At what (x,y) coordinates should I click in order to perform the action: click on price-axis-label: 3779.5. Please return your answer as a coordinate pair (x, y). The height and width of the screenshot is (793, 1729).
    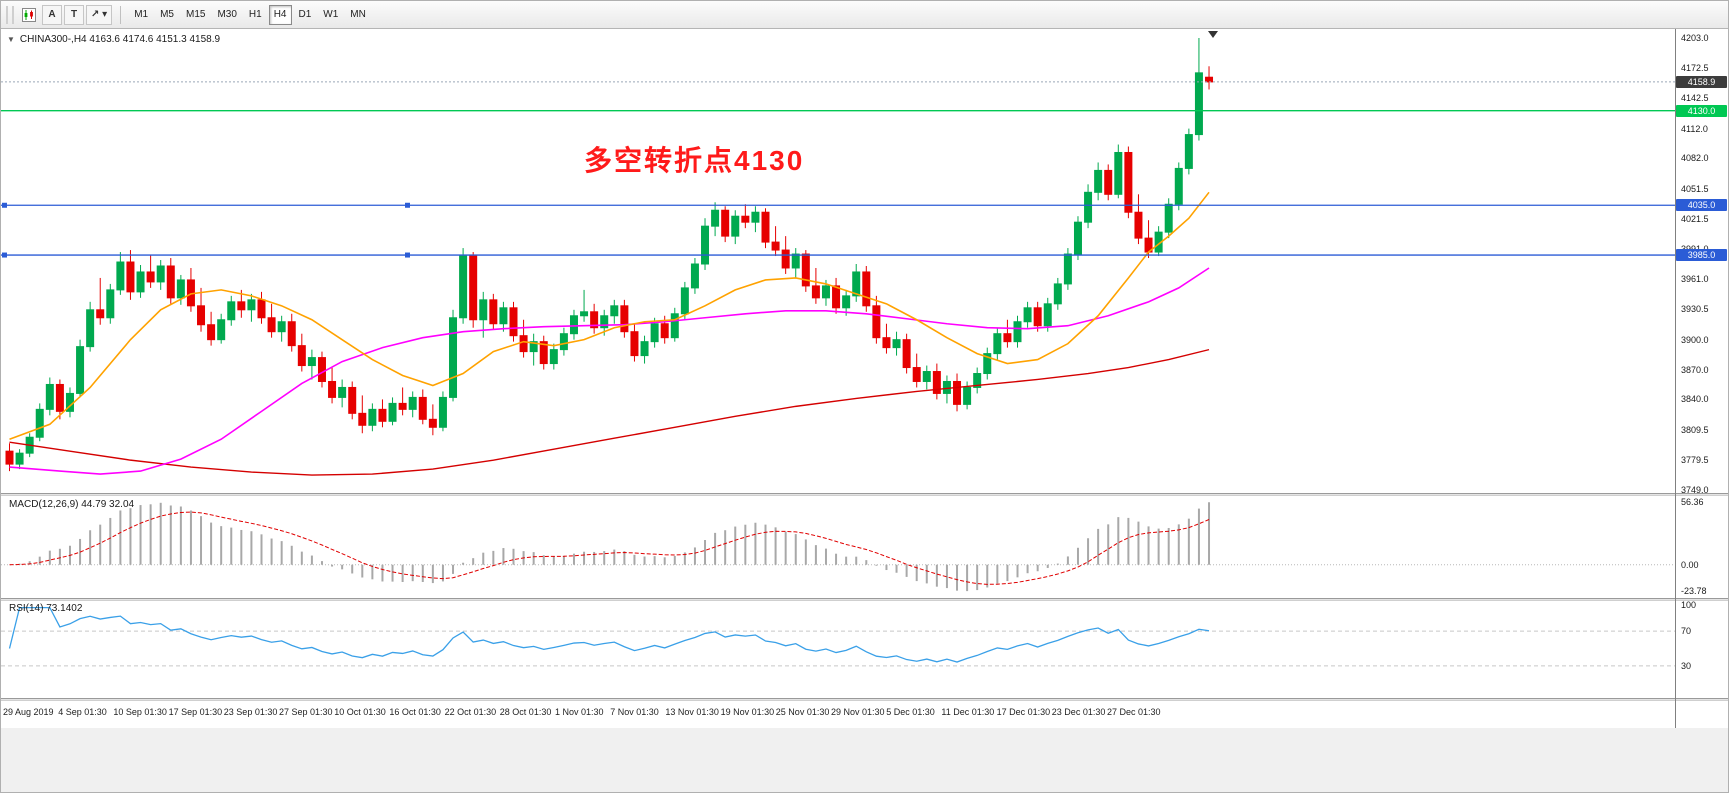
    Looking at the image, I should click on (1695, 459).